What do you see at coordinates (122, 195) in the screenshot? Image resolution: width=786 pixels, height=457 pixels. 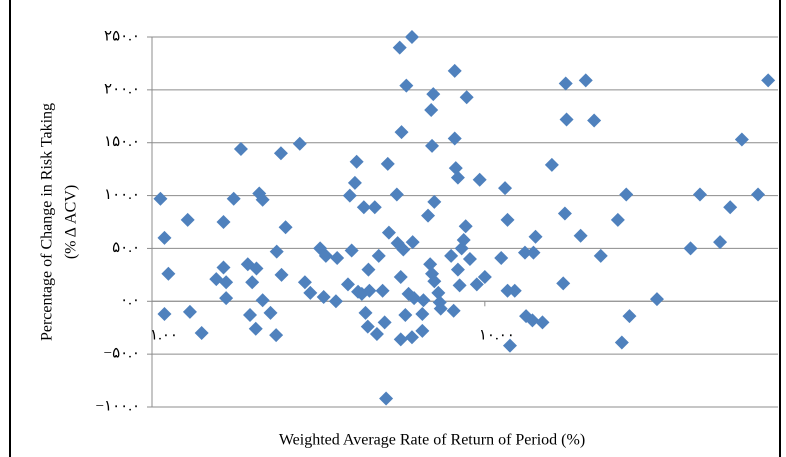 I see `y-tick-label: ۱۰۰.۰` at bounding box center [122, 195].